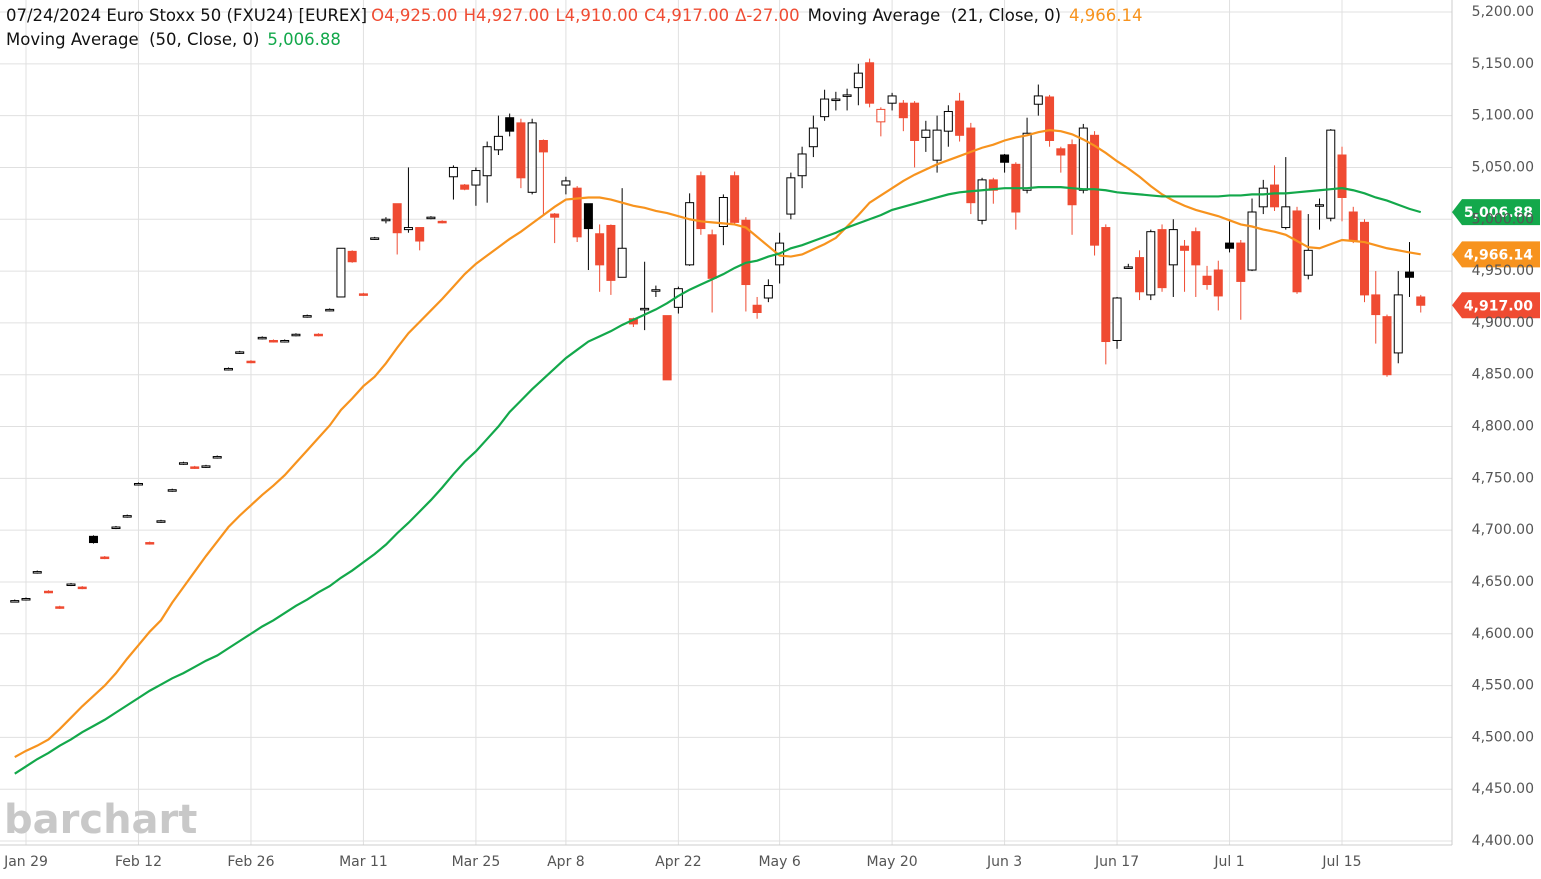 This screenshot has width=1541, height=879. I want to click on x-tick-label: May 6, so click(779, 862).